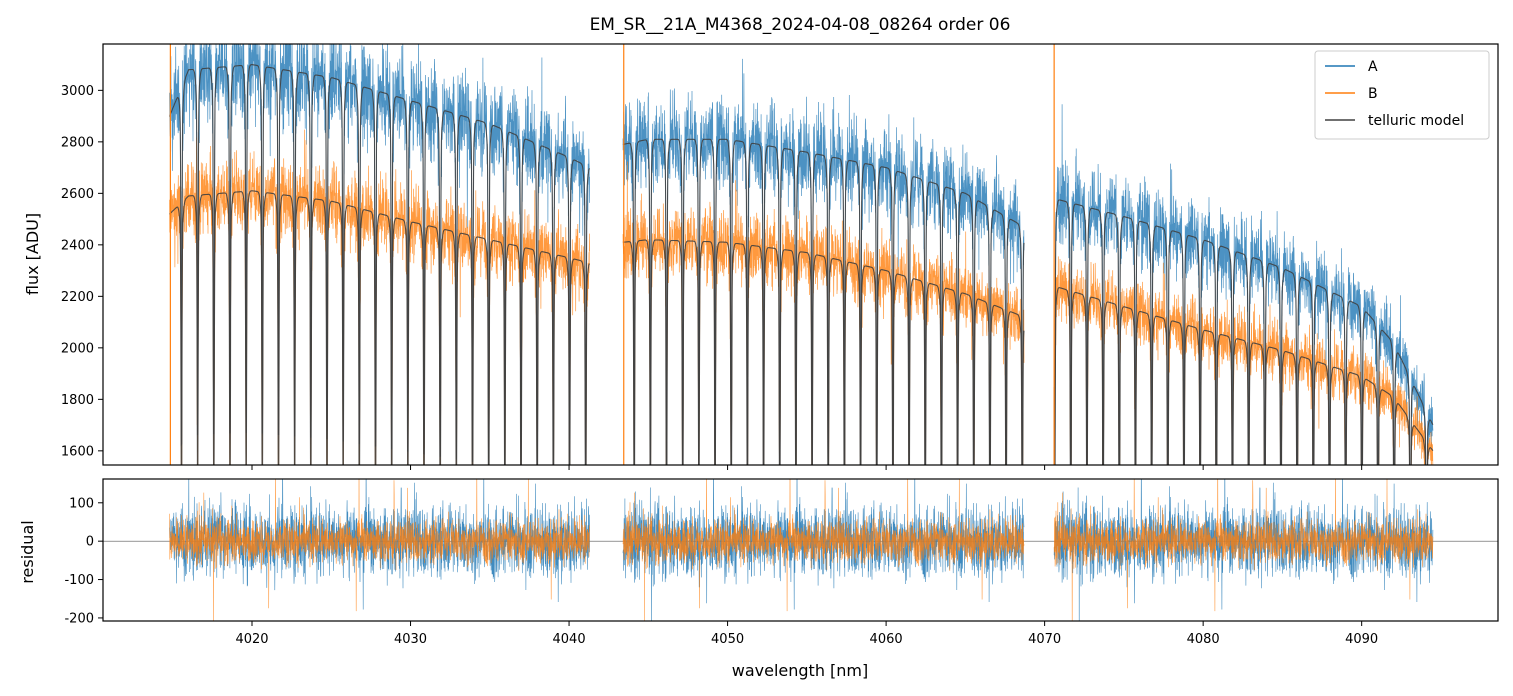  What do you see at coordinates (807, 467) in the screenshot?
I see `flux-x-ticks` at bounding box center [807, 467].